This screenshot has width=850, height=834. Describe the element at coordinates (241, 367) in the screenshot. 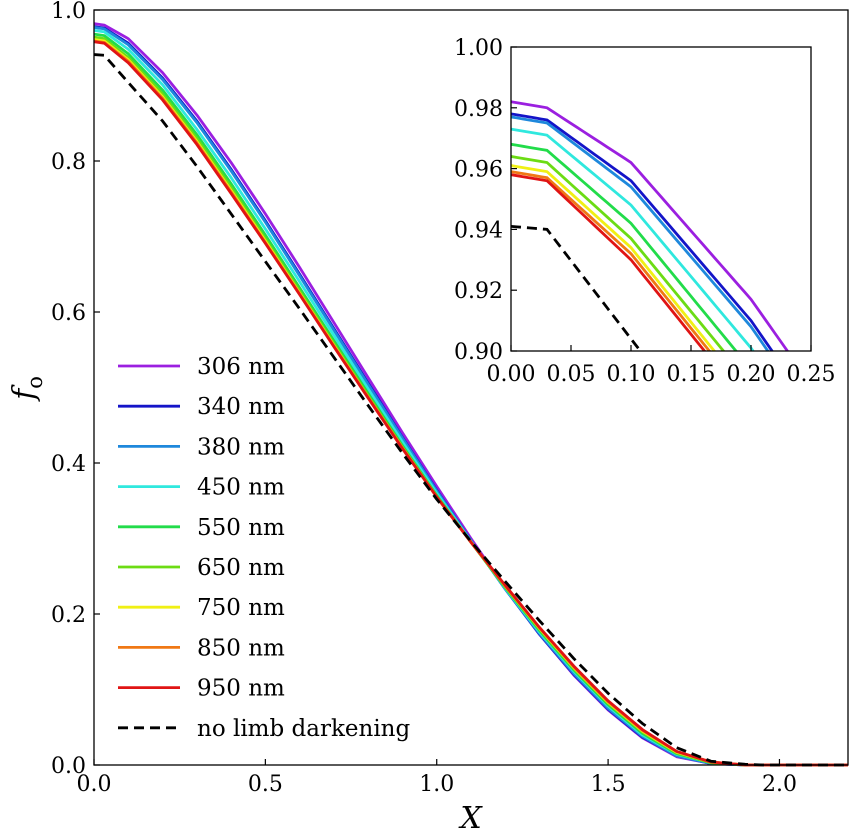

I see `legend-label-306-nm: 306 nm` at that location.